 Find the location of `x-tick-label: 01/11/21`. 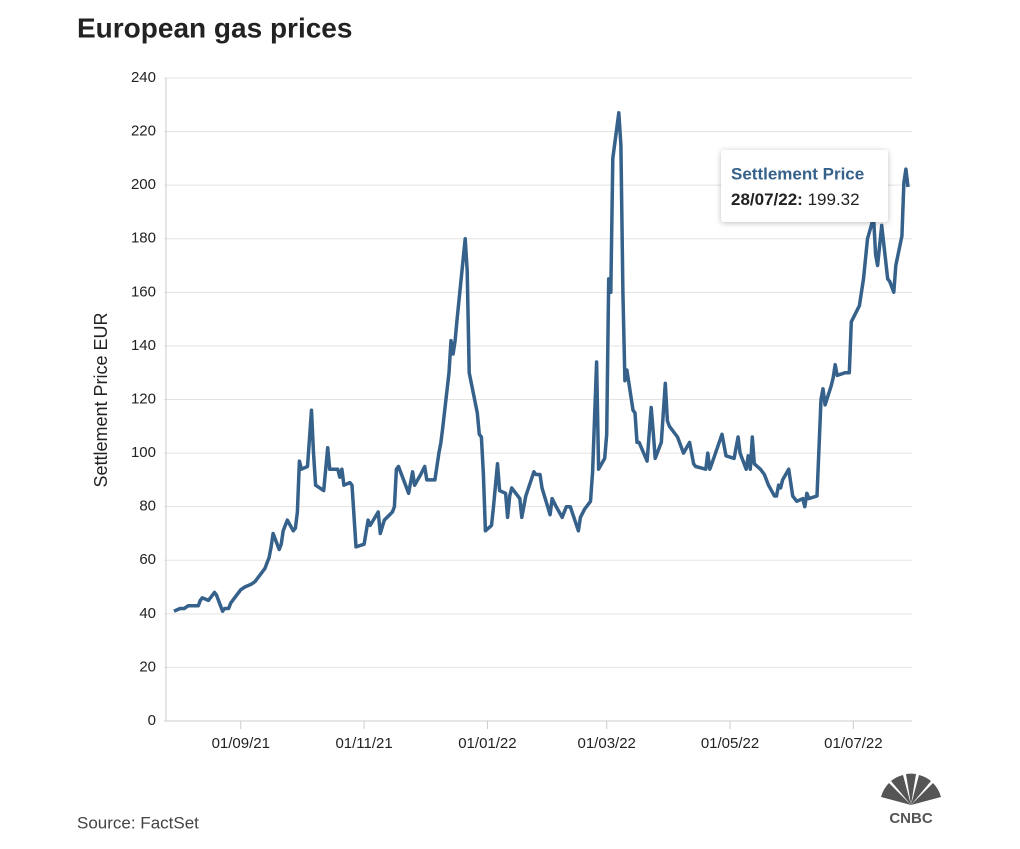

x-tick-label: 01/11/21 is located at coordinates (363, 743).